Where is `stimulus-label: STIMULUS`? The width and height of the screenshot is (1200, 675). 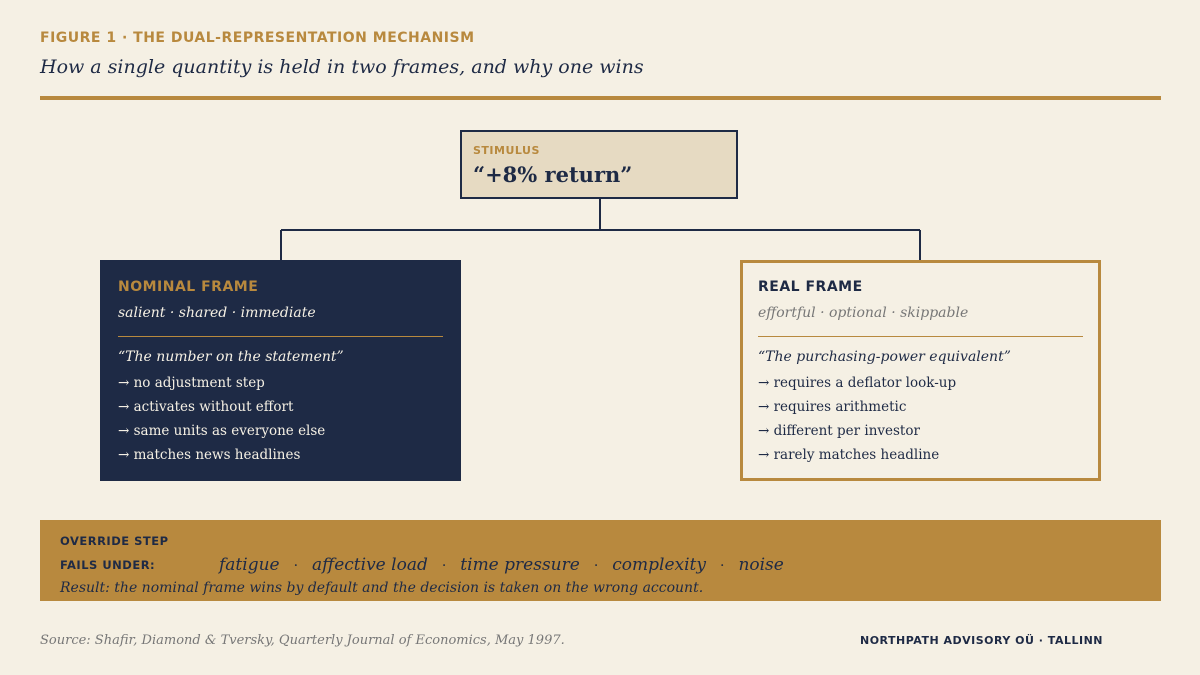 stimulus-label: STIMULUS is located at coordinates (506, 150).